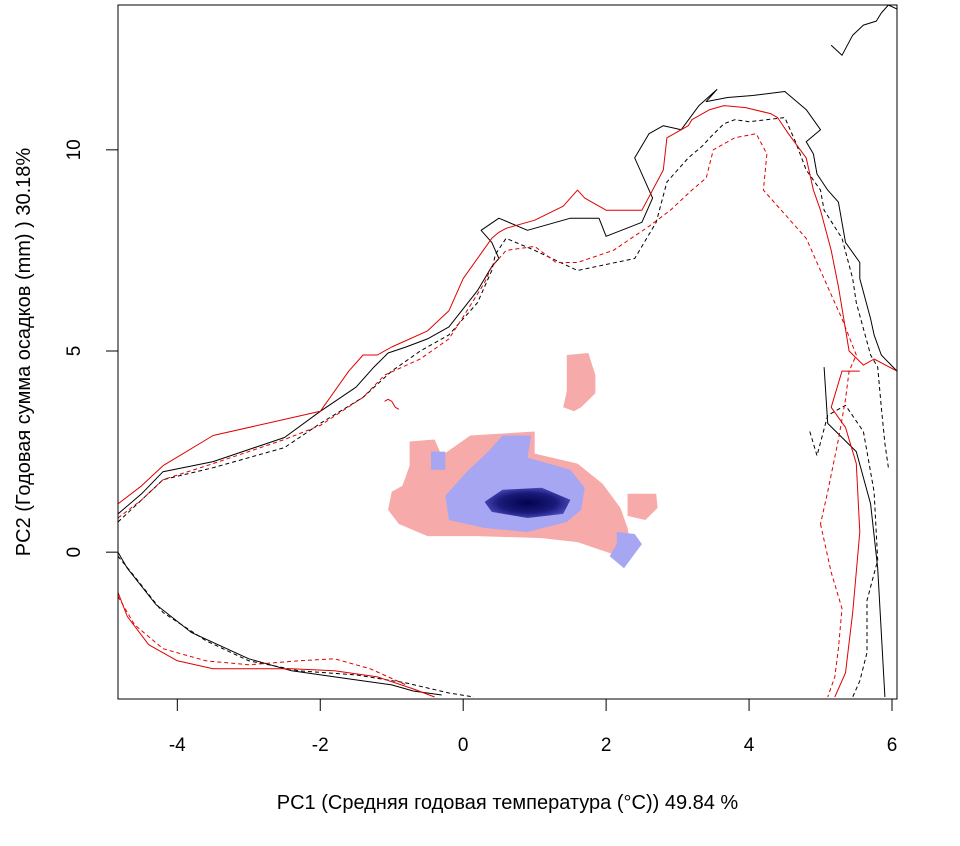  What do you see at coordinates (606, 745) in the screenshot?
I see `x-tick-label: 2` at bounding box center [606, 745].